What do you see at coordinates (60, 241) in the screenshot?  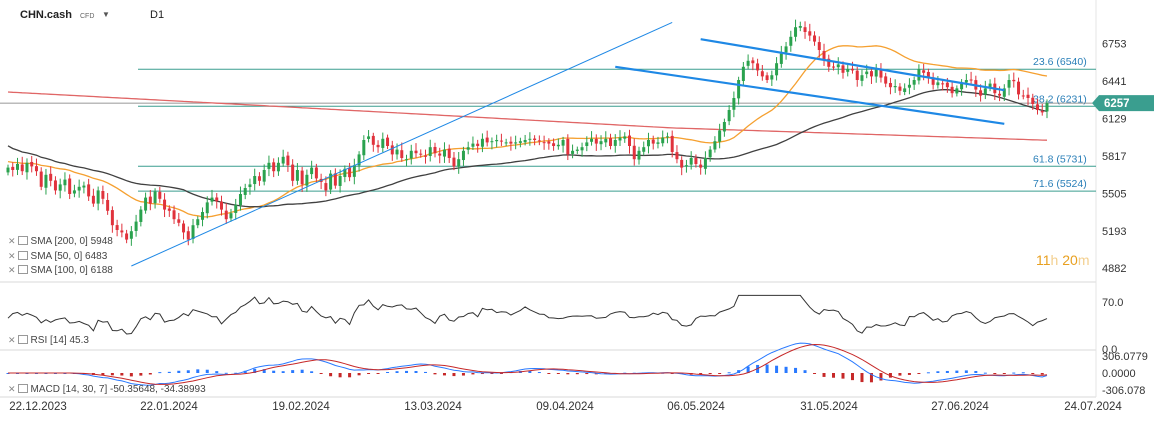 I see `sma200-legend: ✕ SMA [200, 0] 5948` at bounding box center [60, 241].